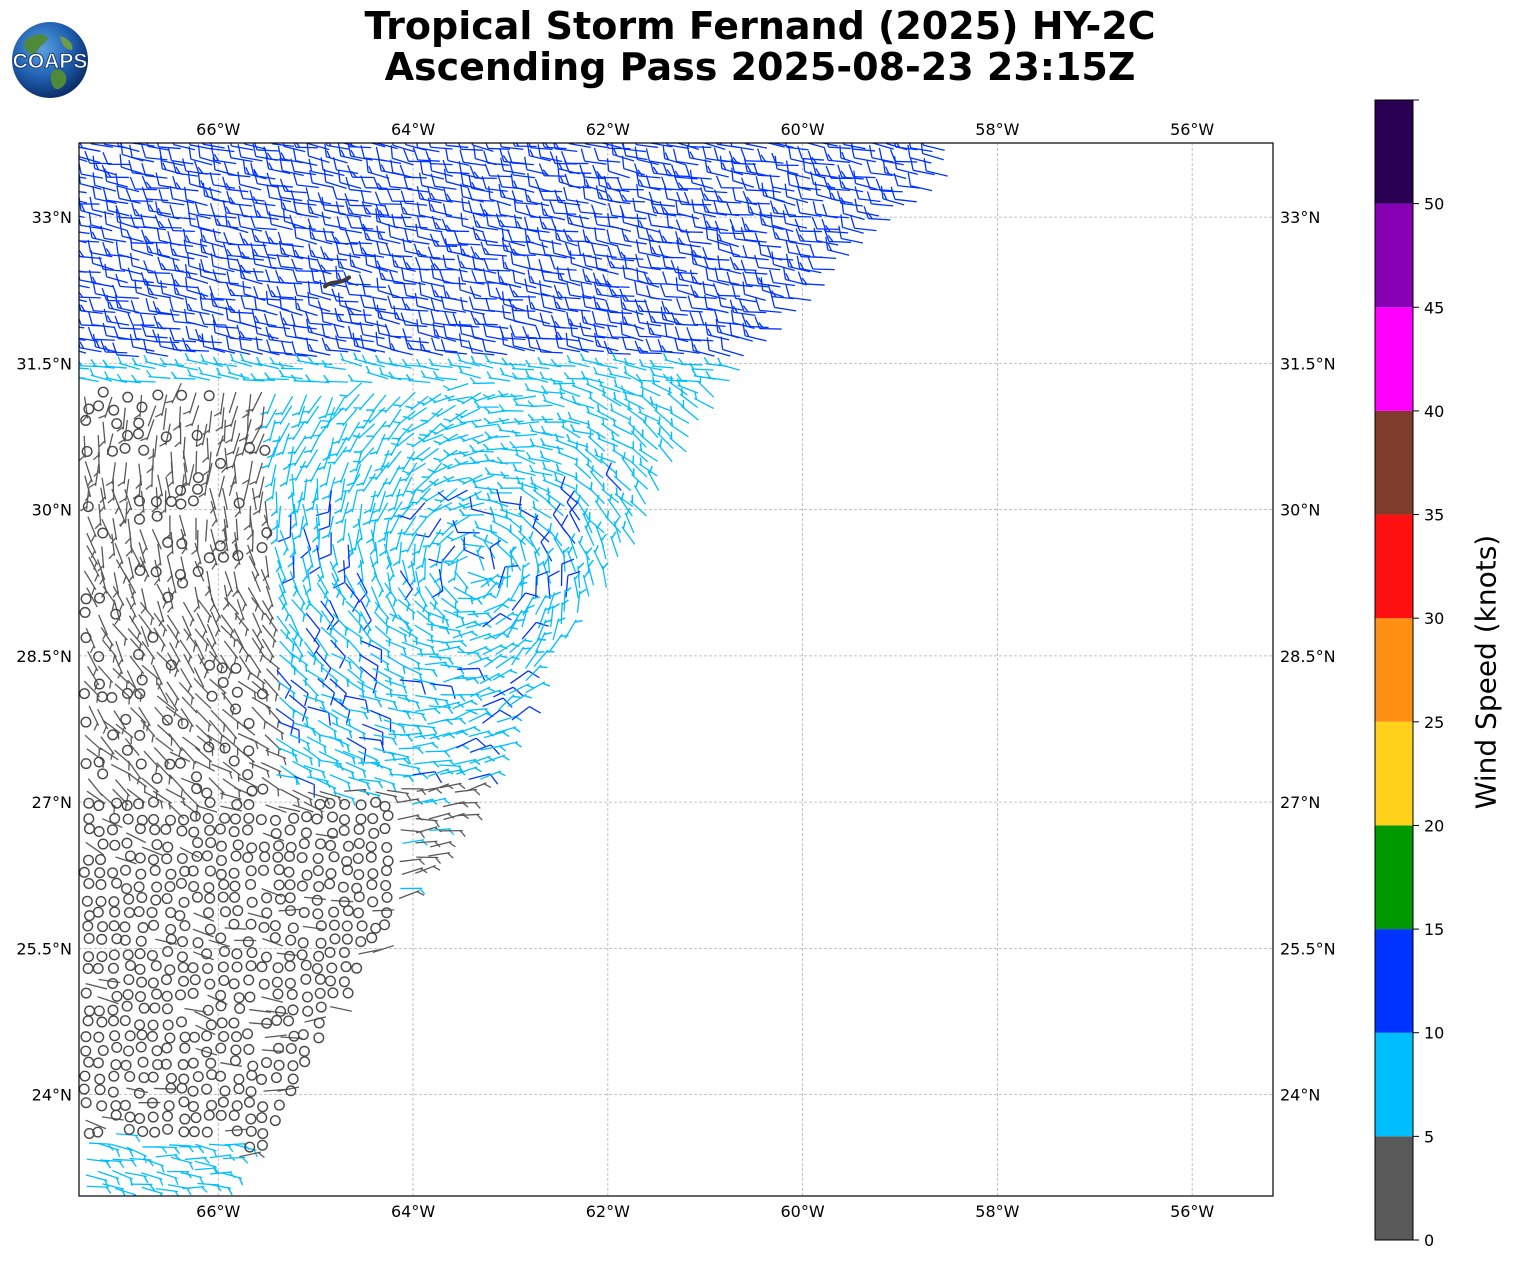 This screenshot has height=1264, width=1513. I want to click on lat-tick-label-right: 27°N, so click(1300, 802).